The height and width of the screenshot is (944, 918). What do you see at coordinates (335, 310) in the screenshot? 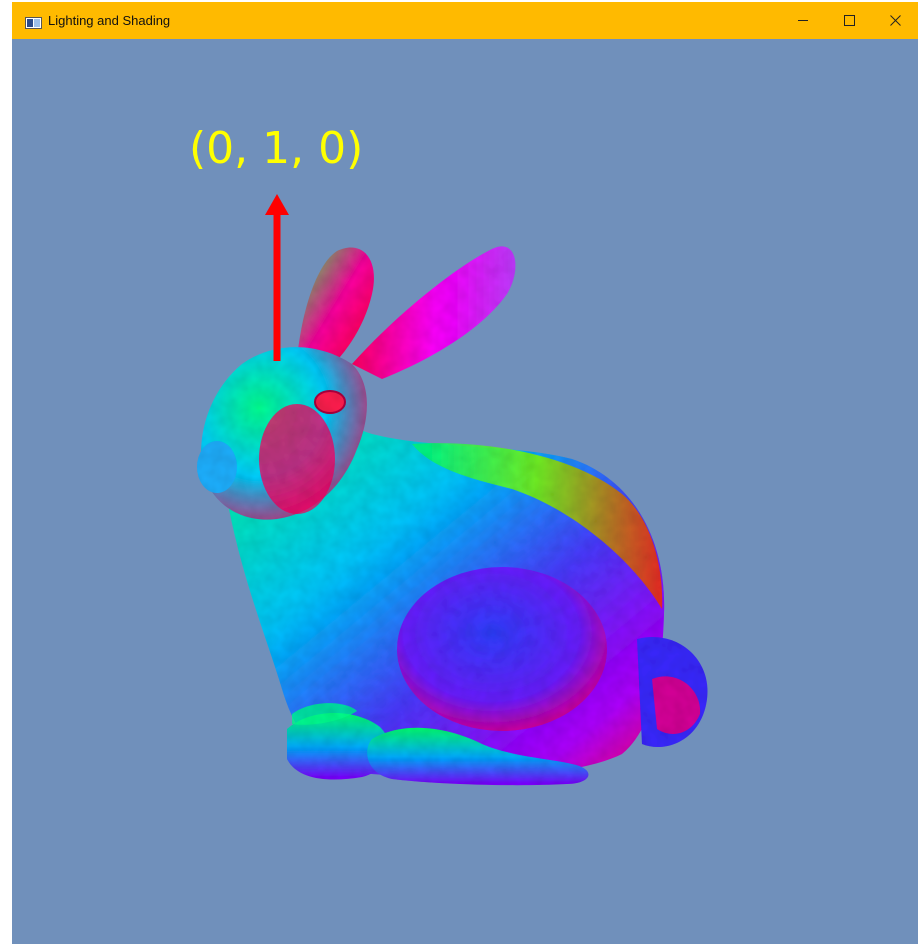
I see `bunny-ear-left` at bounding box center [335, 310].